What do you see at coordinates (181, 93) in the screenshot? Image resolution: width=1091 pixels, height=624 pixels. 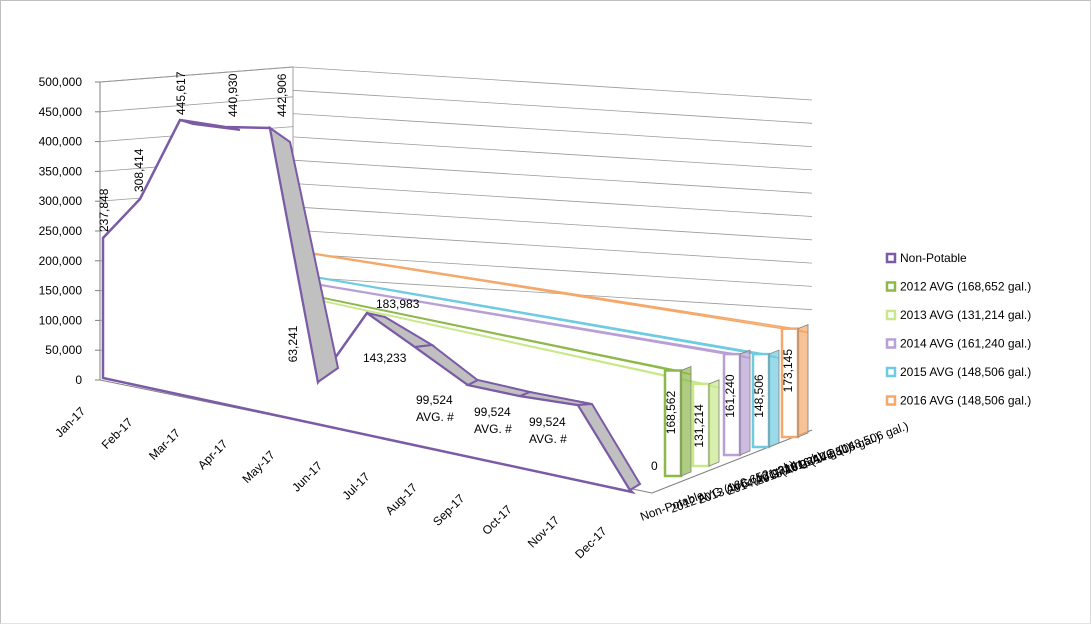 I see `data-label-non-potable: 445,617` at bounding box center [181, 93].